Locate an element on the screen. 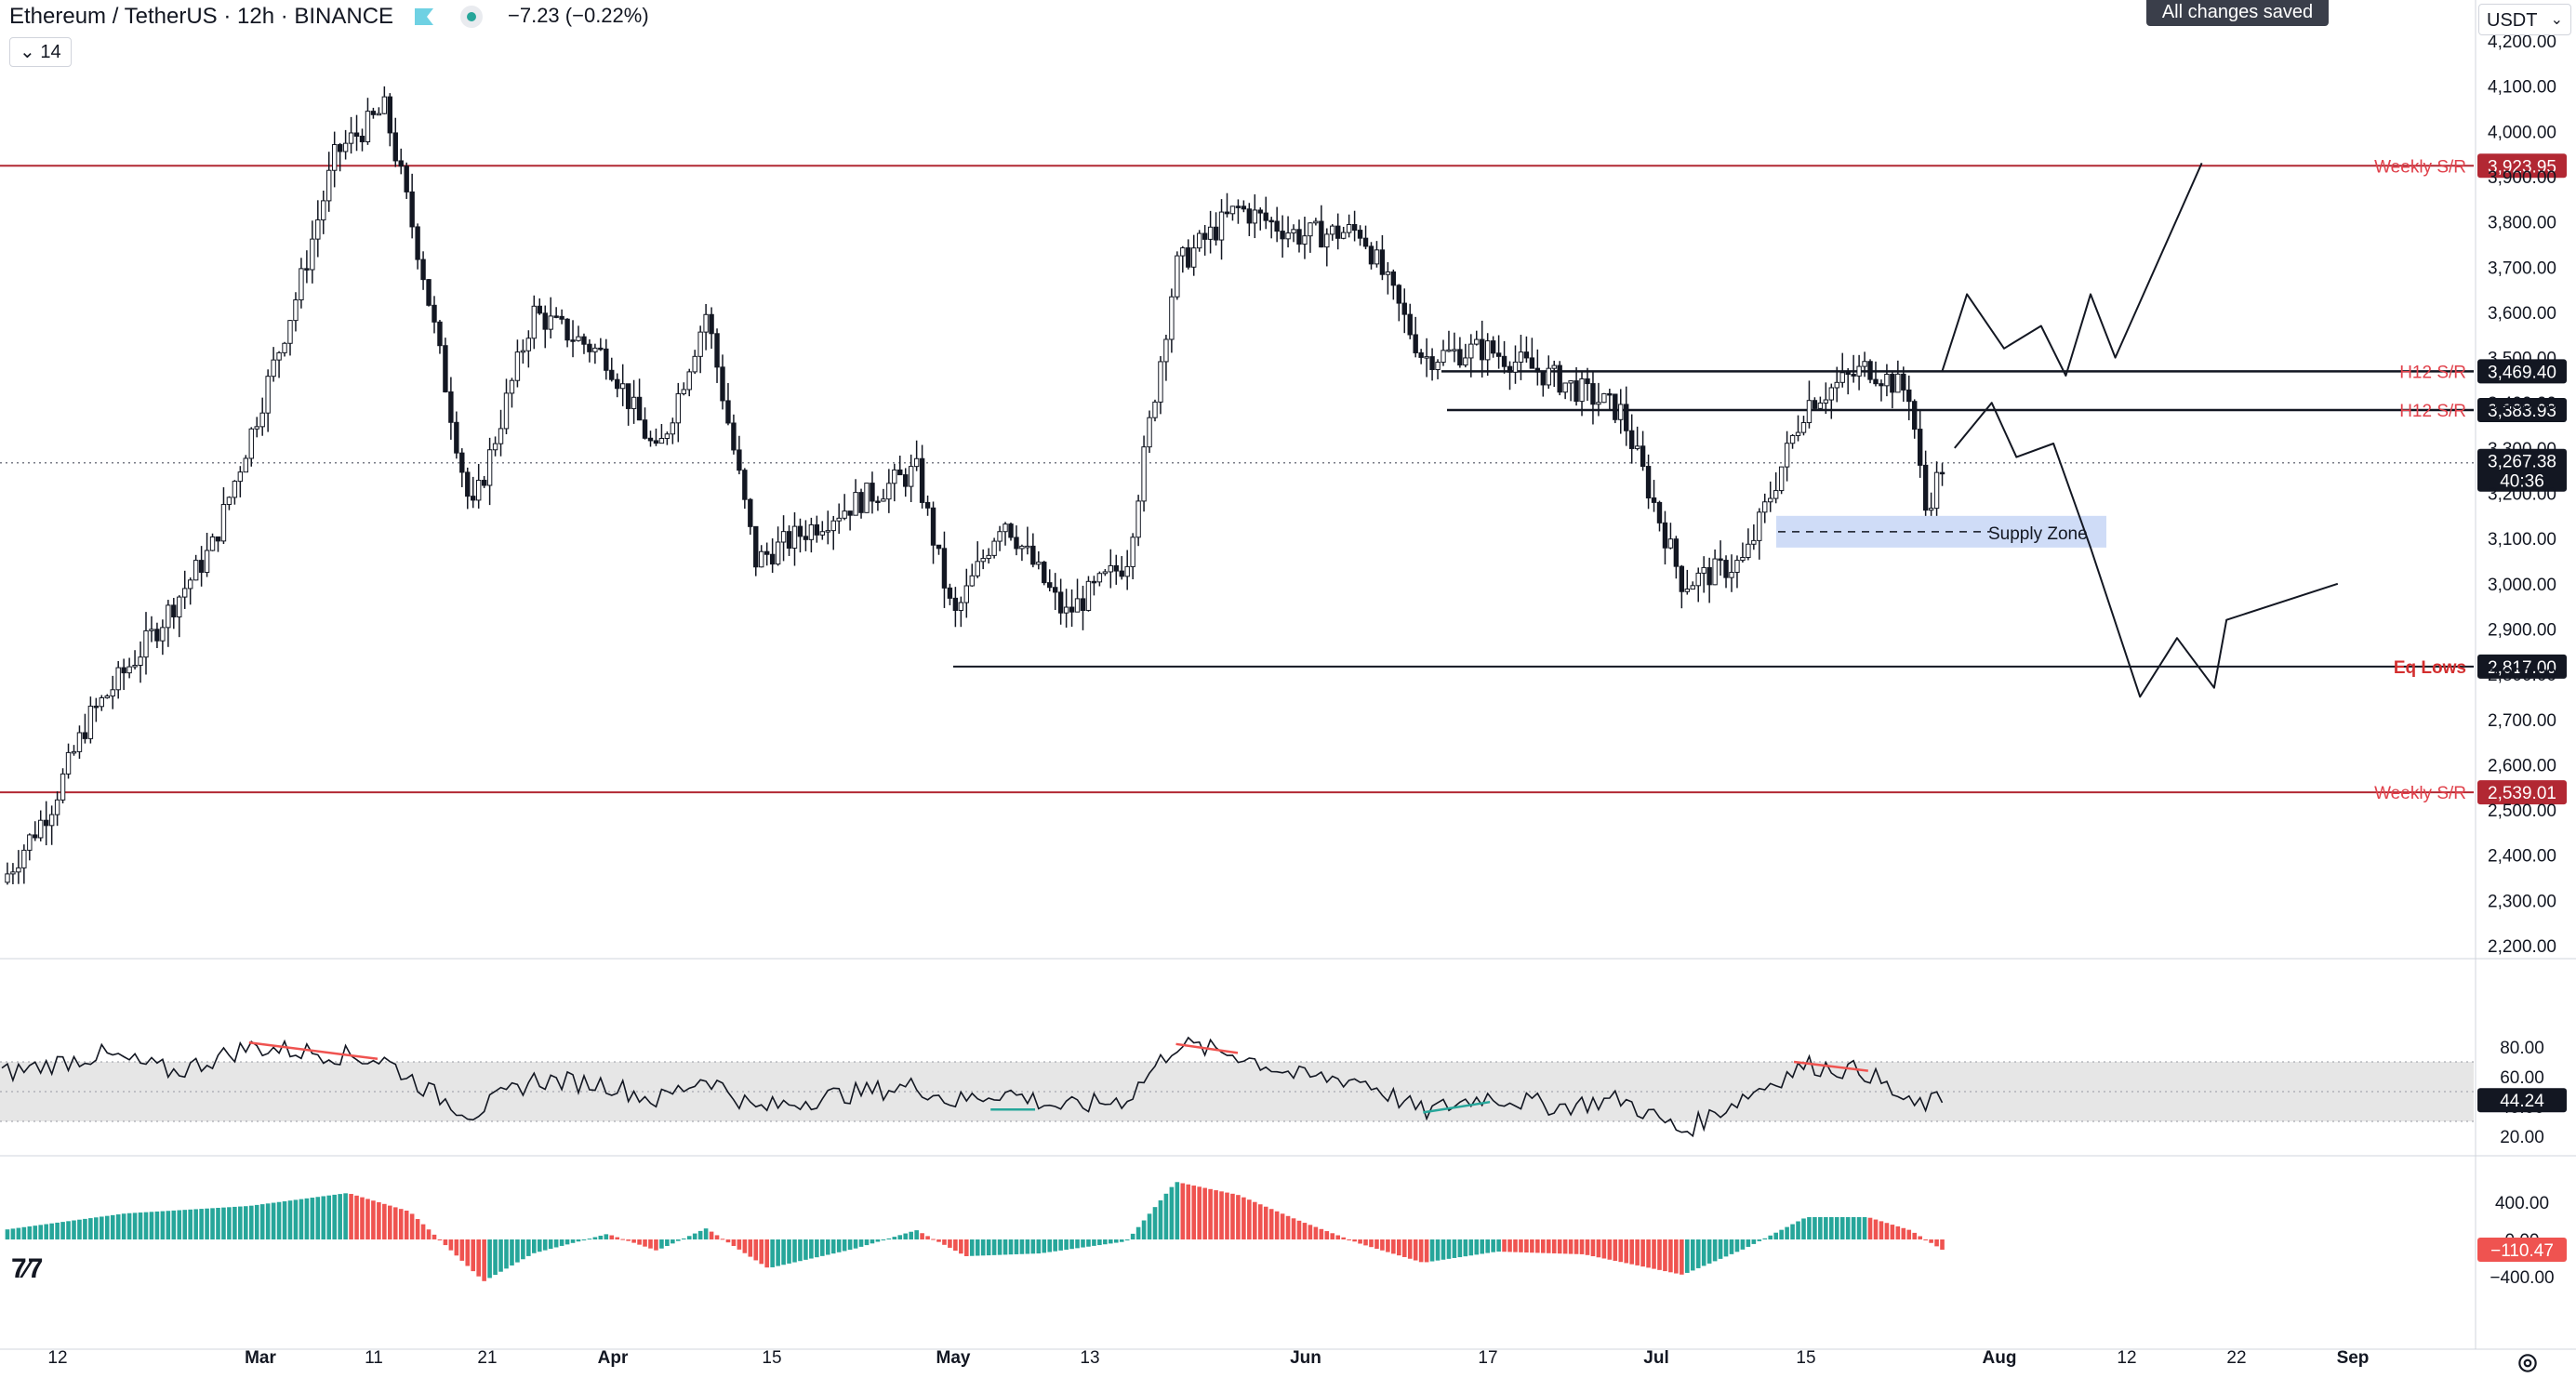 Image resolution: width=2576 pixels, height=1378 pixels. flag-icon is located at coordinates (424, 16).